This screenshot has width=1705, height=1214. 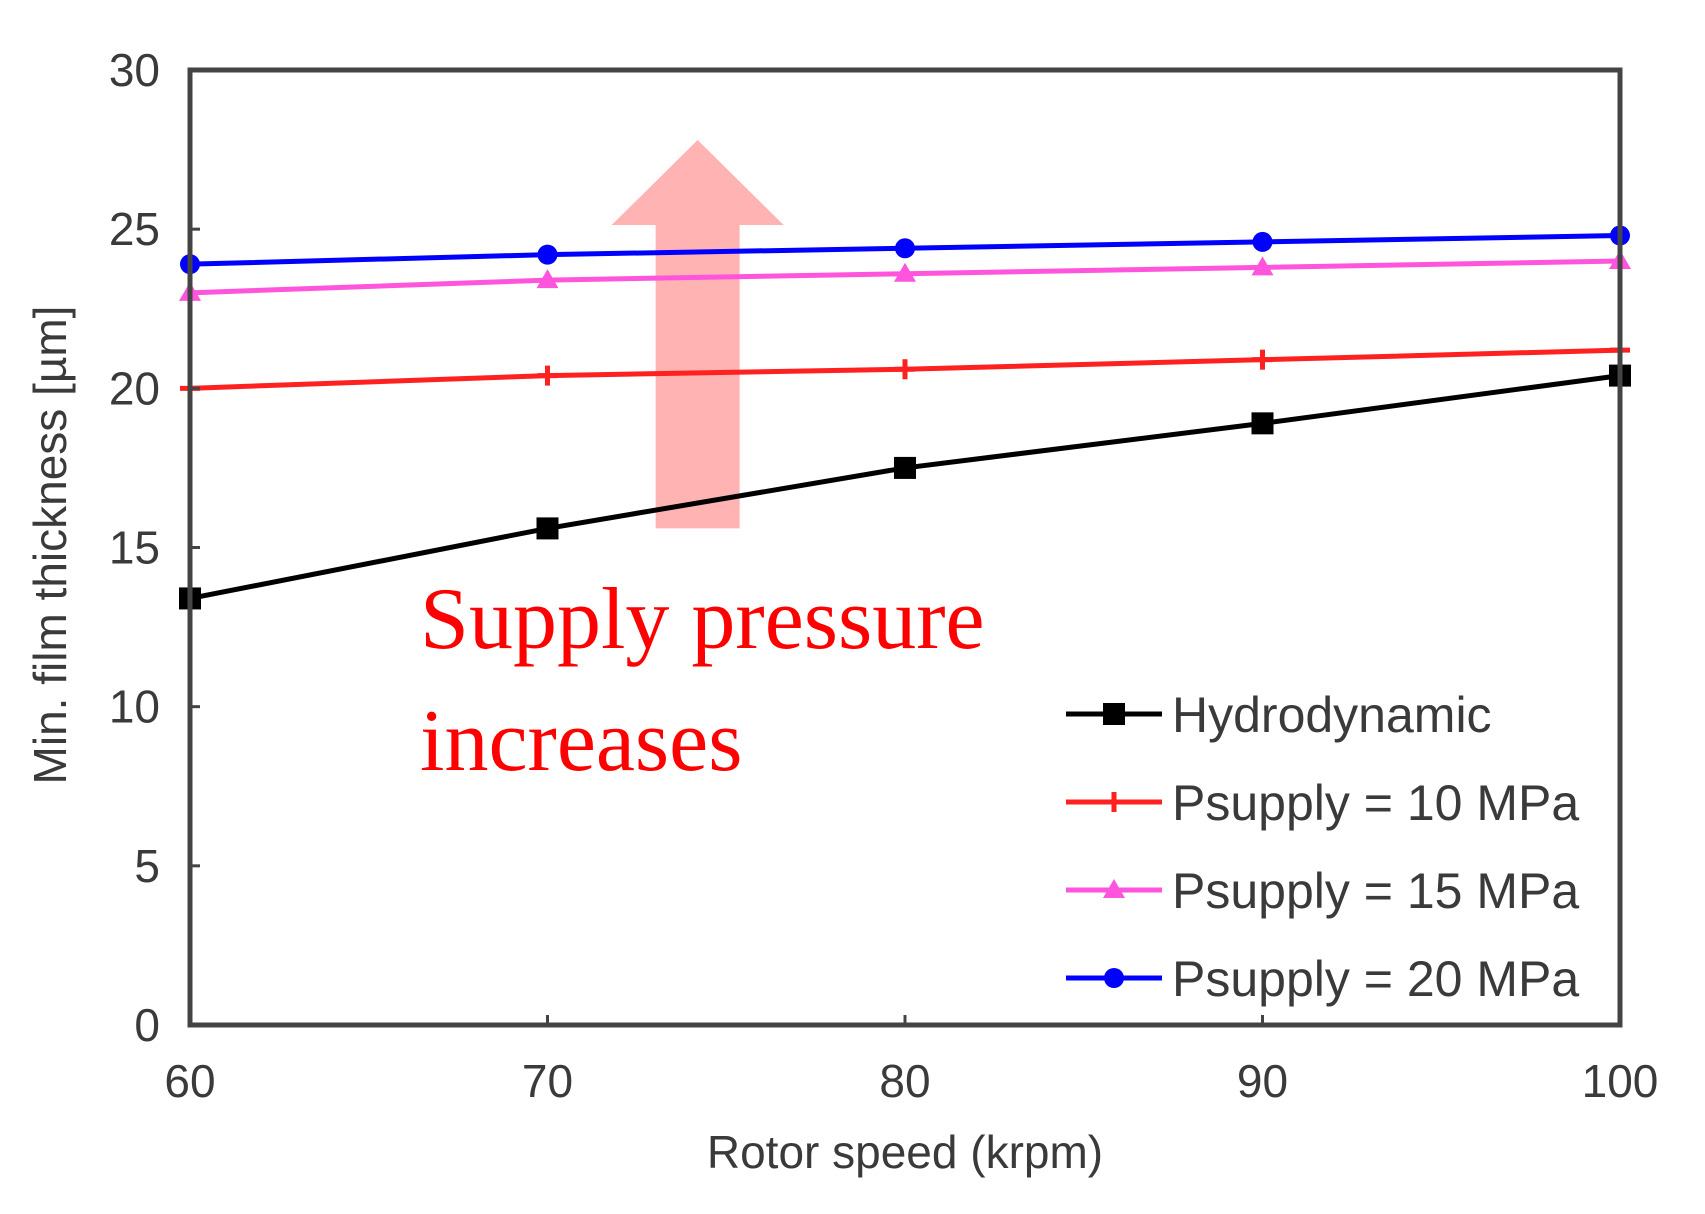 What do you see at coordinates (1375, 979) in the screenshot?
I see `legend-label-3: Psupply = 20 MPa` at bounding box center [1375, 979].